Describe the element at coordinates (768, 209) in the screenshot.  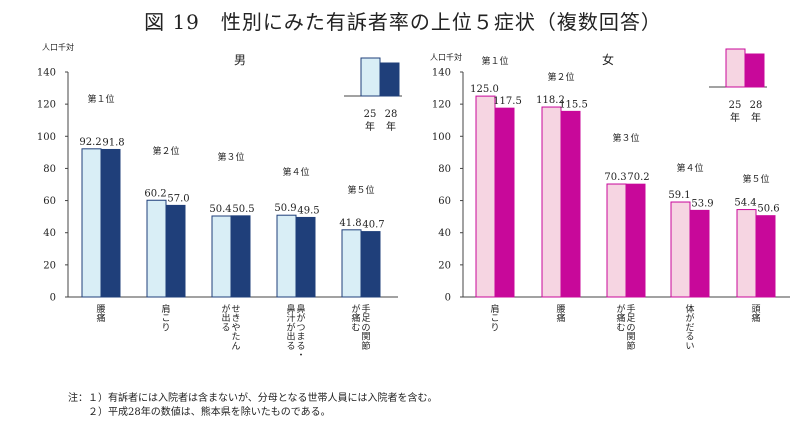
I see `data-label: 50.6` at that location.